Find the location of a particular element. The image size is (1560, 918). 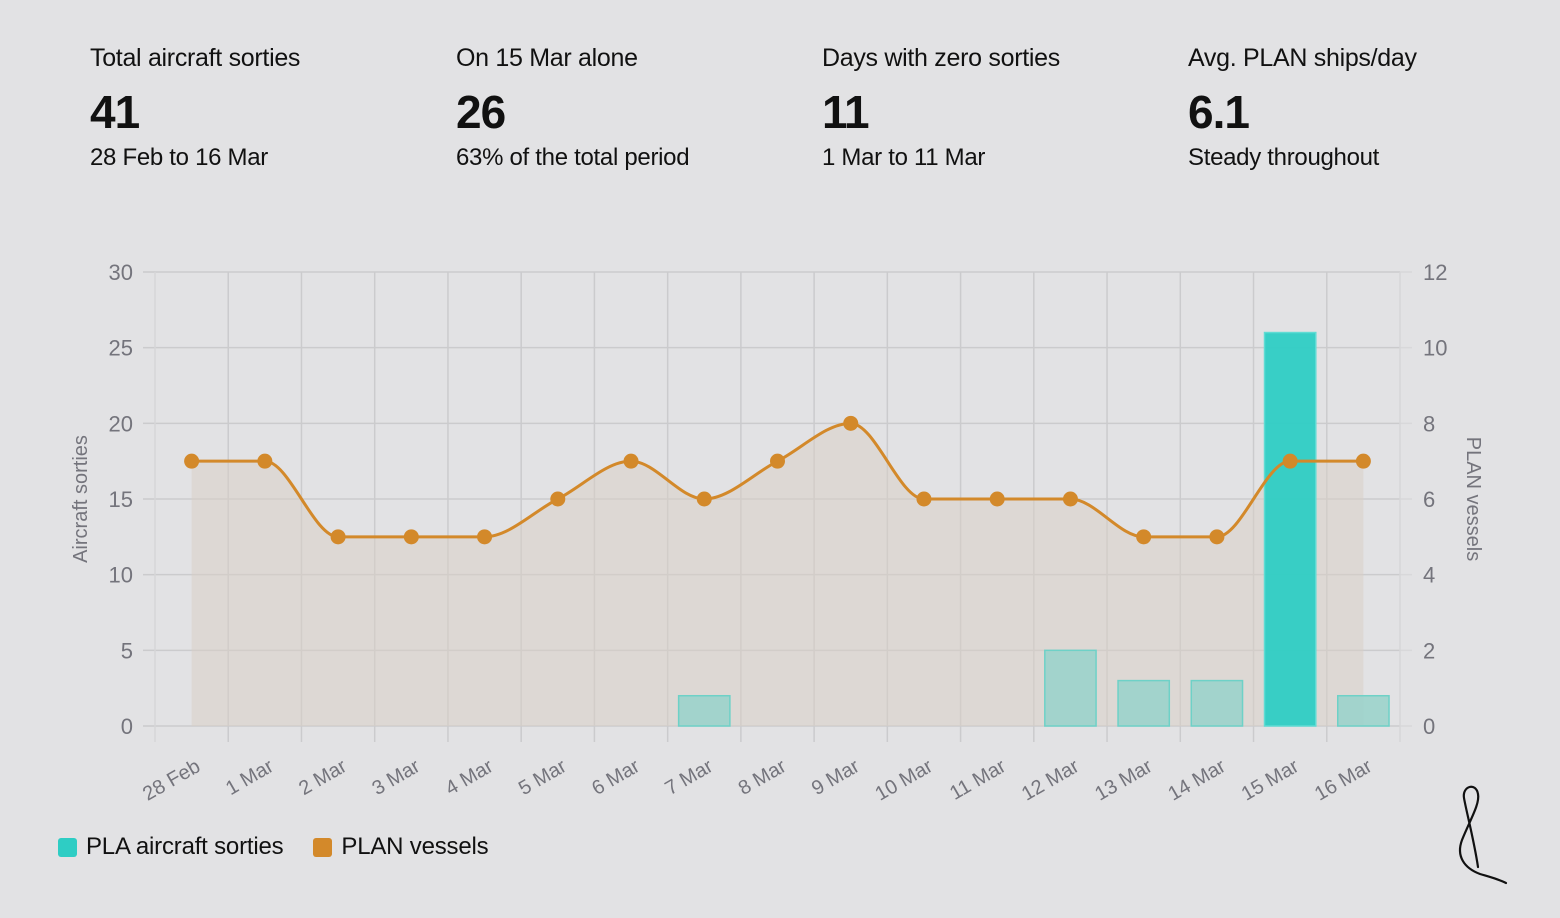

x-tick-label: 3 Mar is located at coordinates (397, 777).